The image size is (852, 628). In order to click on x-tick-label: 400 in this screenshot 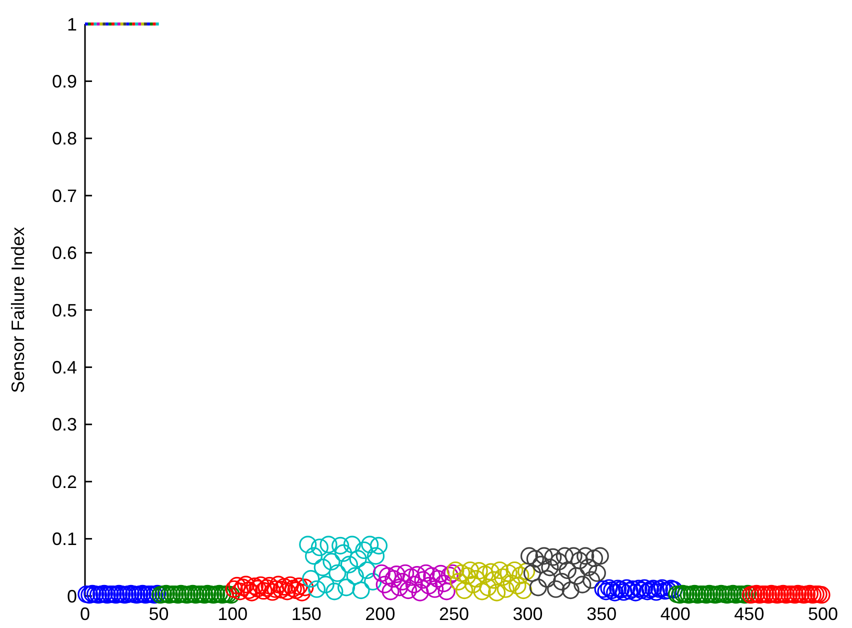, I will do `click(675, 614)`.